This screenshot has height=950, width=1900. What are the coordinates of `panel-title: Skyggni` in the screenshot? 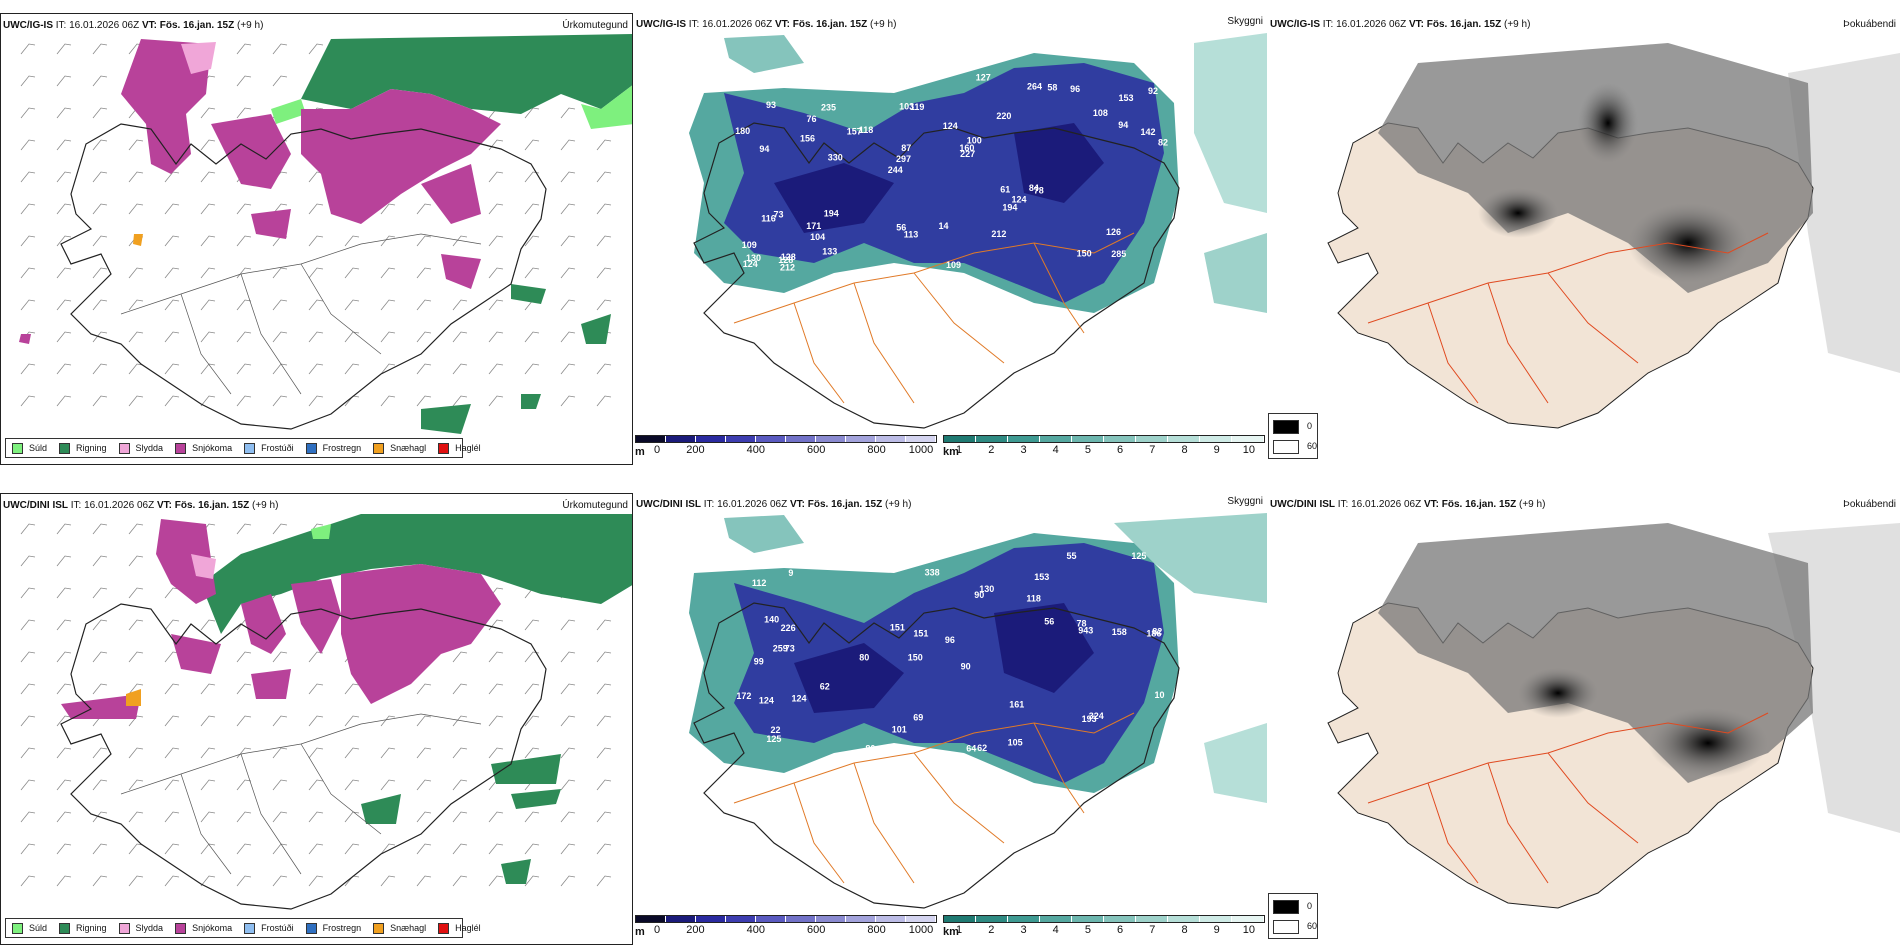 It's located at (1245, 501).